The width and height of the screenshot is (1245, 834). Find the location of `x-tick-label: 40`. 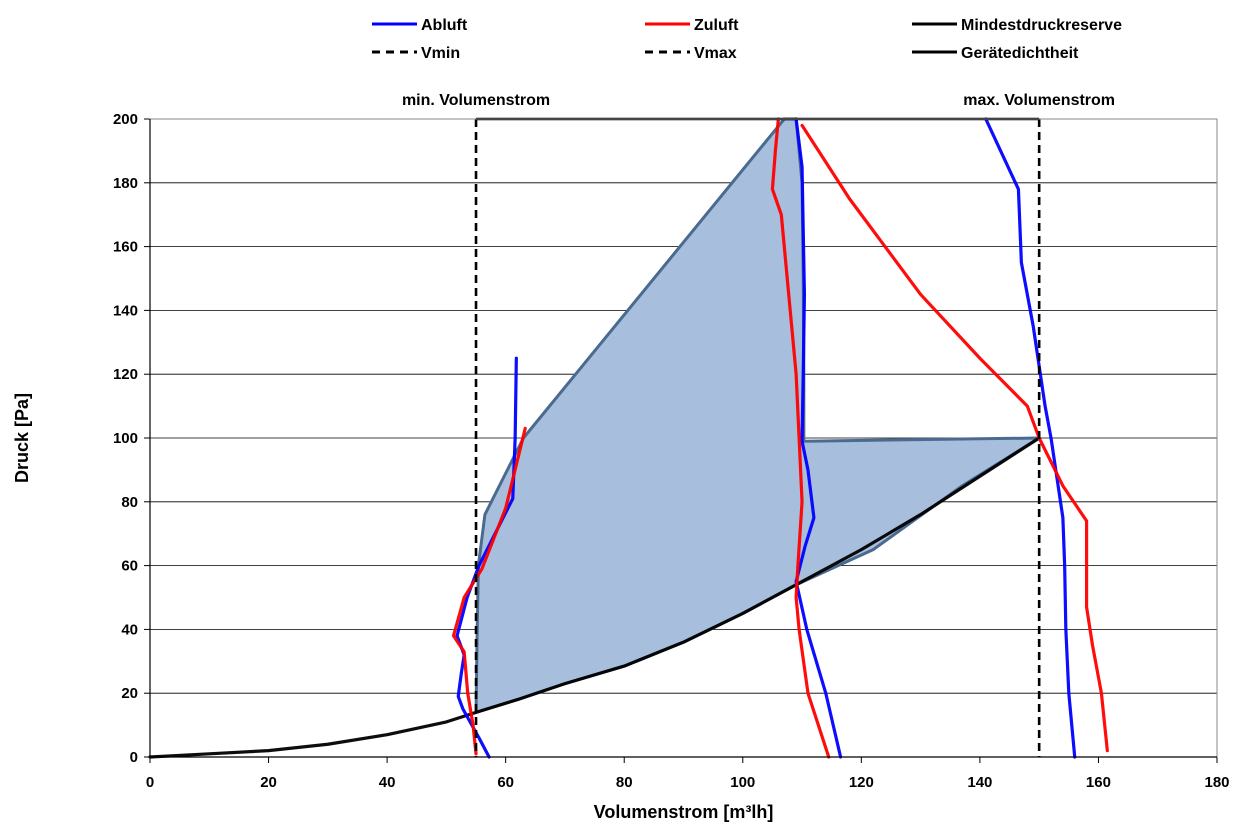

x-tick-label: 40 is located at coordinates (387, 782).